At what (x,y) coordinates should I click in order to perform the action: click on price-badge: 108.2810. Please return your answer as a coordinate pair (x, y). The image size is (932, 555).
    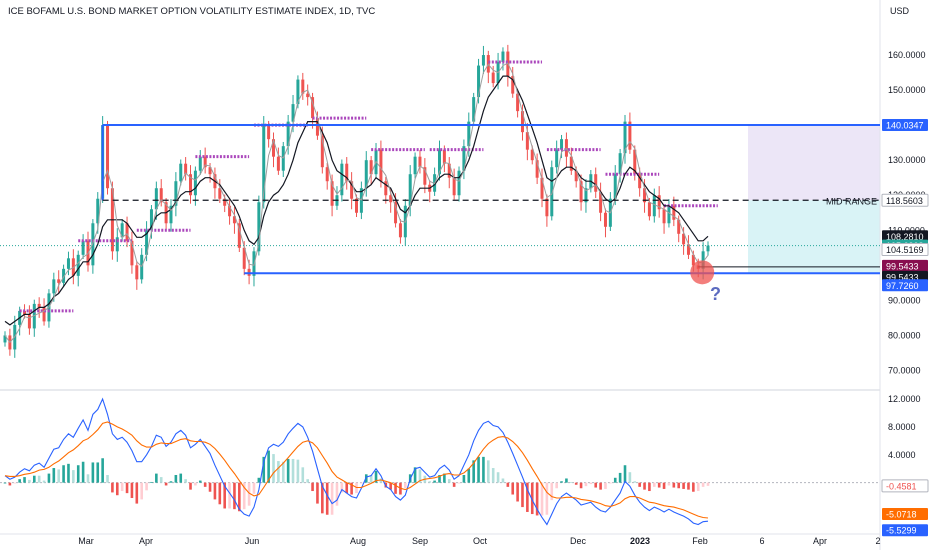
    Looking at the image, I should click on (905, 236).